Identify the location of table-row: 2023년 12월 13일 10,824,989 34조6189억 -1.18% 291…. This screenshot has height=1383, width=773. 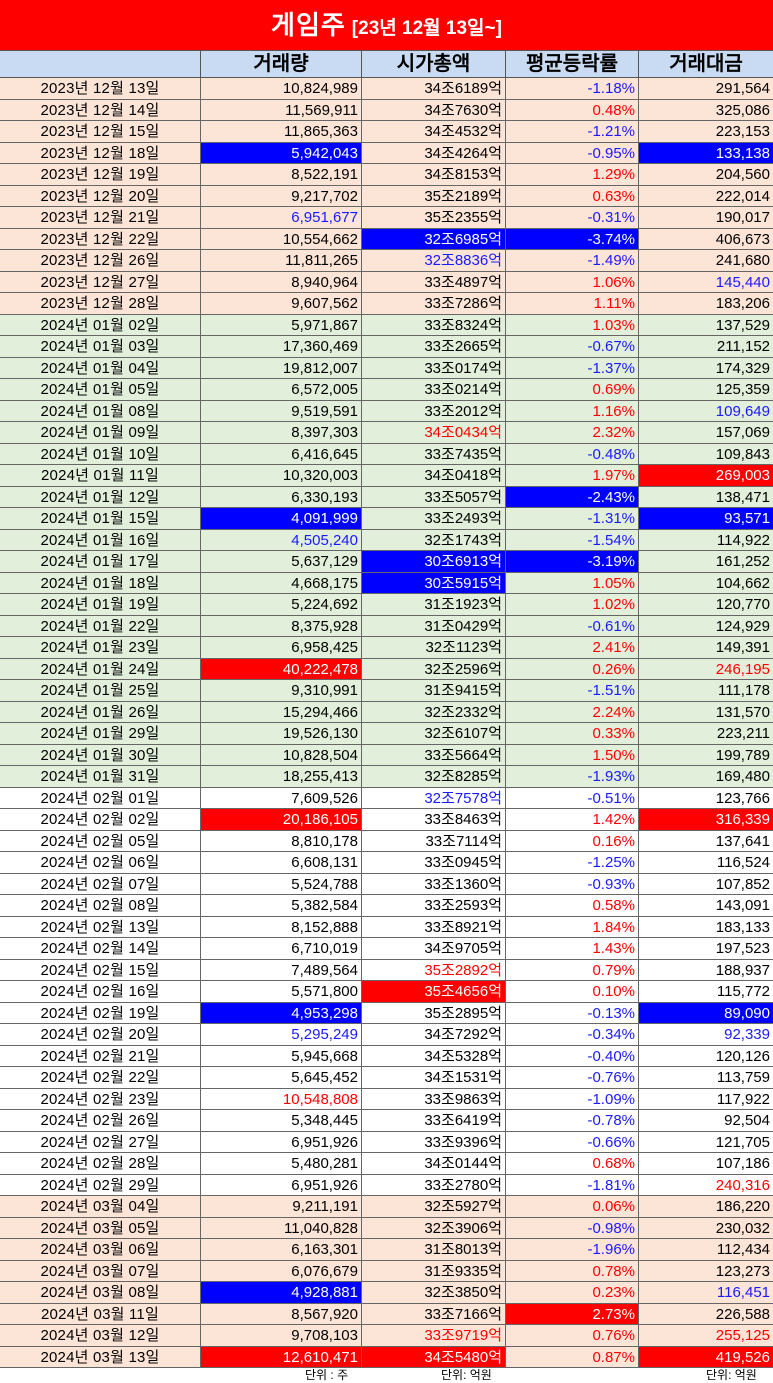
(386, 89).